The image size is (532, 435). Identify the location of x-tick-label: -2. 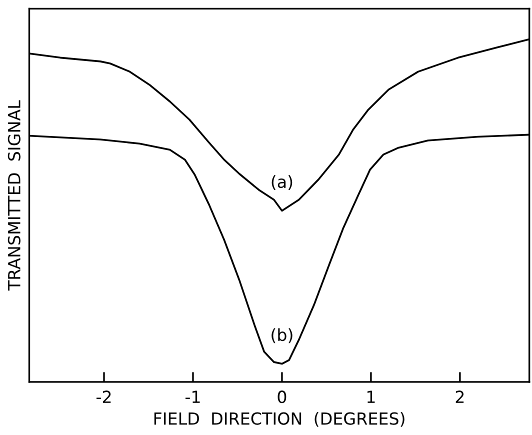
(103, 396).